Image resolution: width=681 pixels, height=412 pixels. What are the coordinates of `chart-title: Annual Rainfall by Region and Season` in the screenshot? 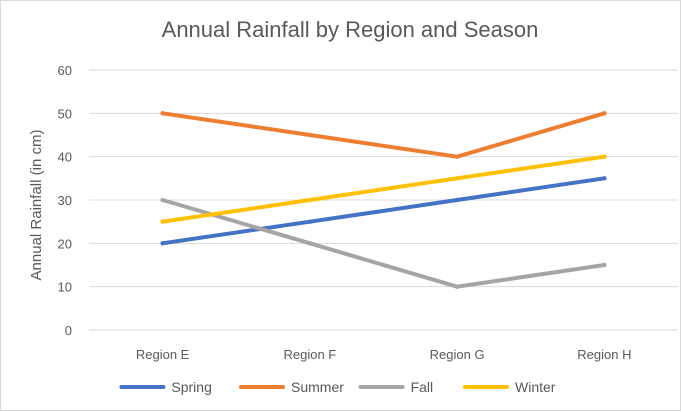 It's located at (350, 29).